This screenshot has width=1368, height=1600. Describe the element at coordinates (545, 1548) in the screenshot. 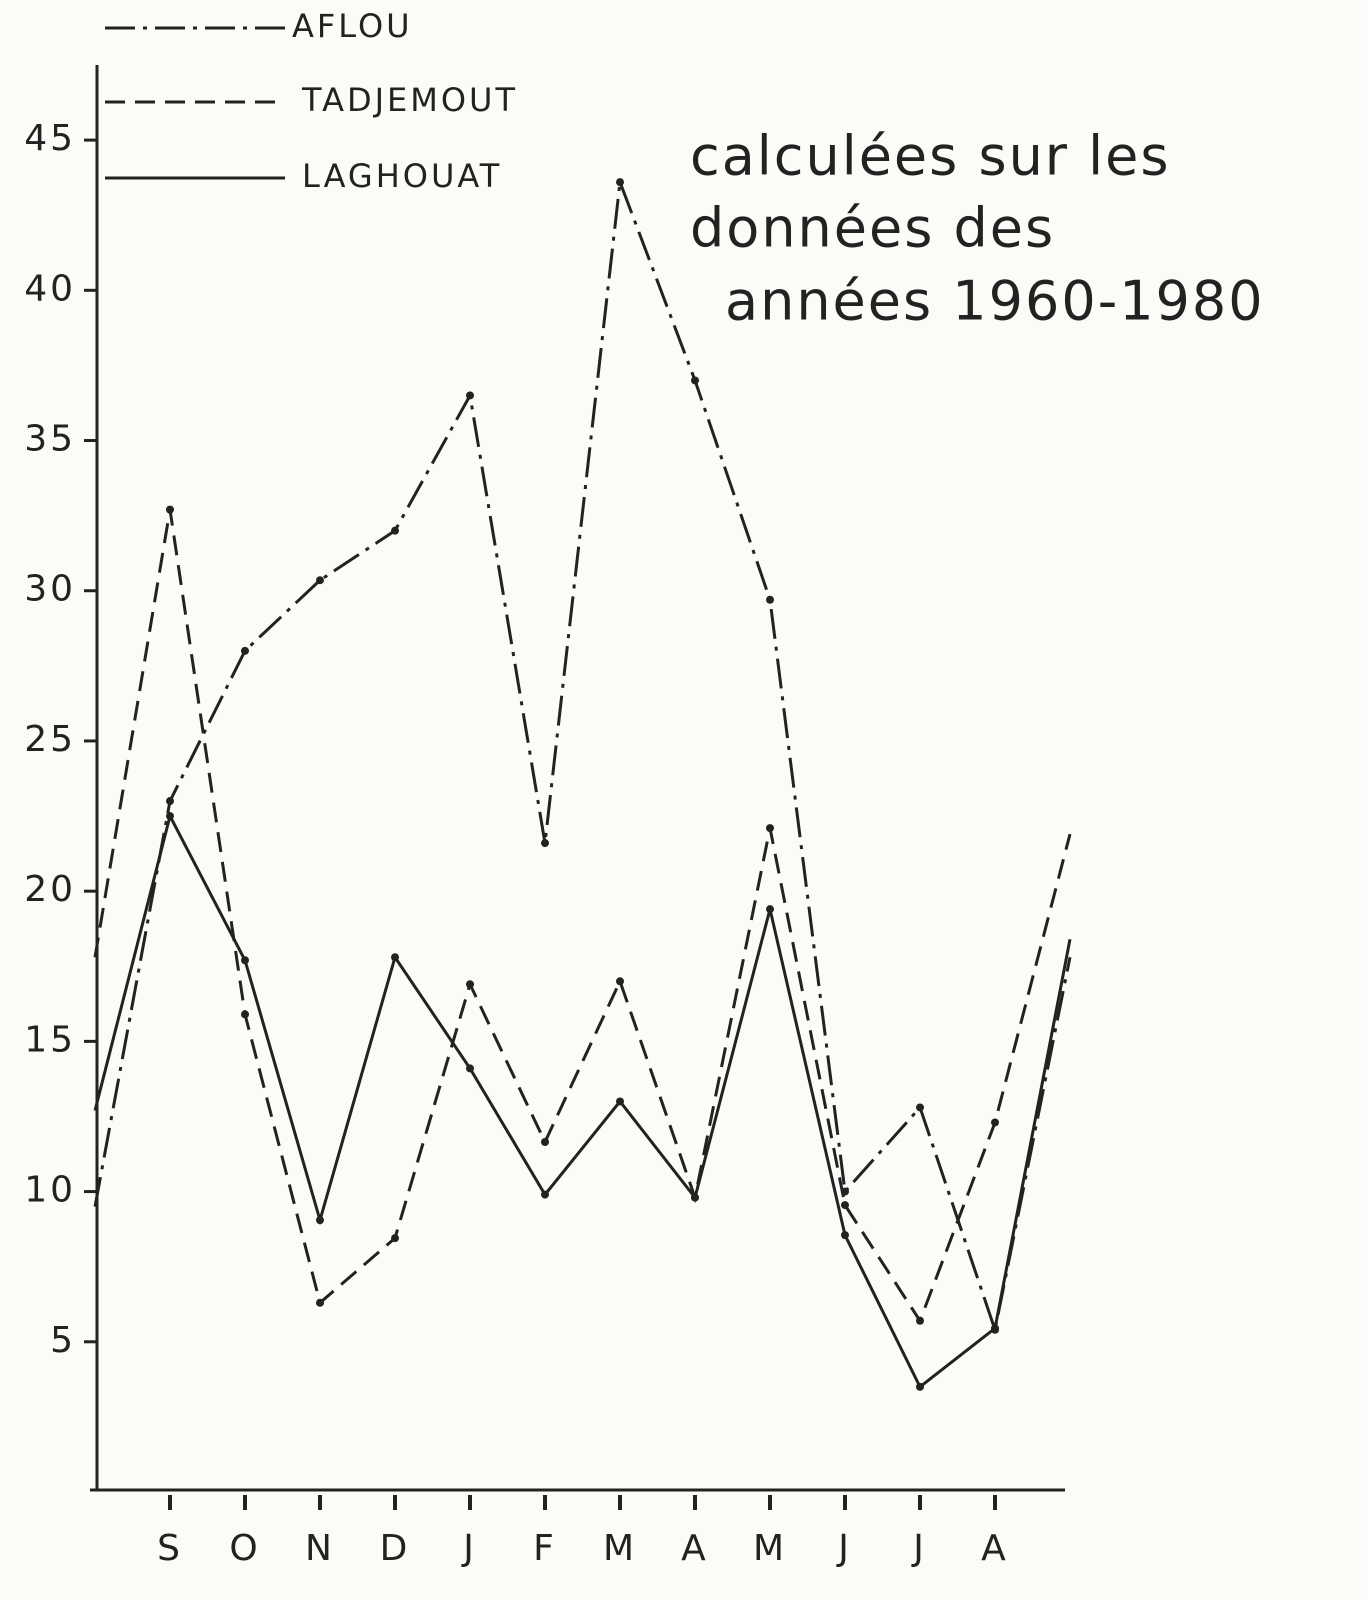

I see `x-tick-label: F` at that location.